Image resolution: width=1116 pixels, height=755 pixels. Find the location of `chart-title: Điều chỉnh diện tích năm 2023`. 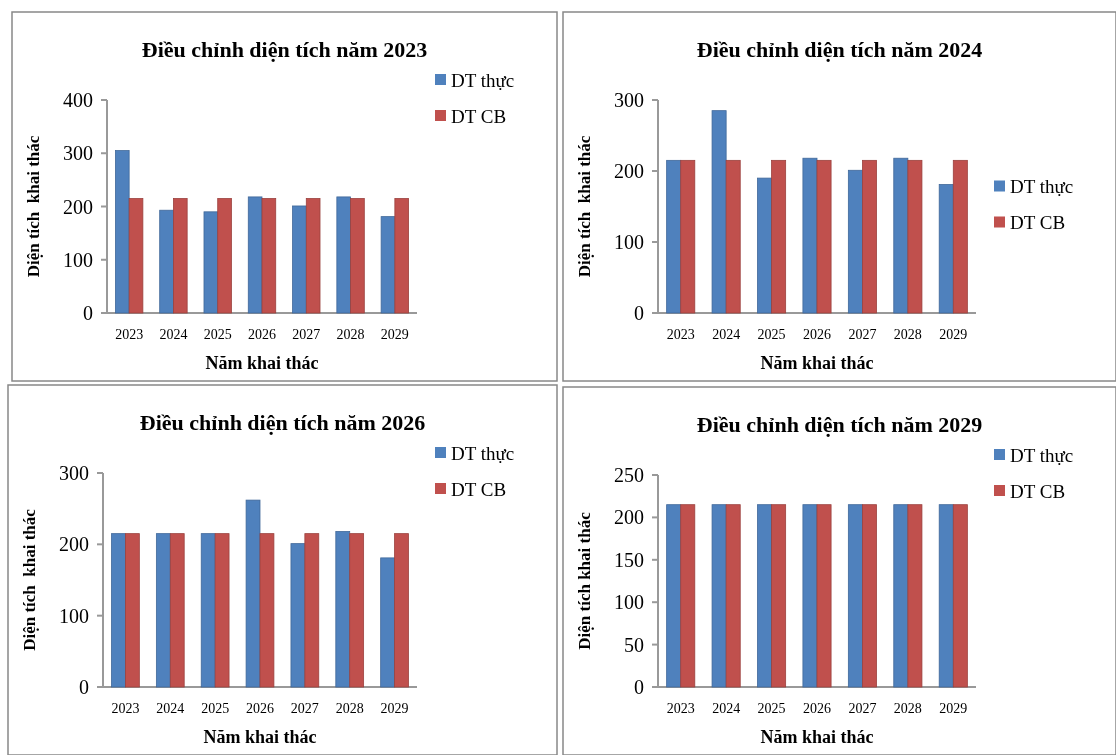

chart-title: Điều chỉnh diện tích năm 2023 is located at coordinates (284, 49).